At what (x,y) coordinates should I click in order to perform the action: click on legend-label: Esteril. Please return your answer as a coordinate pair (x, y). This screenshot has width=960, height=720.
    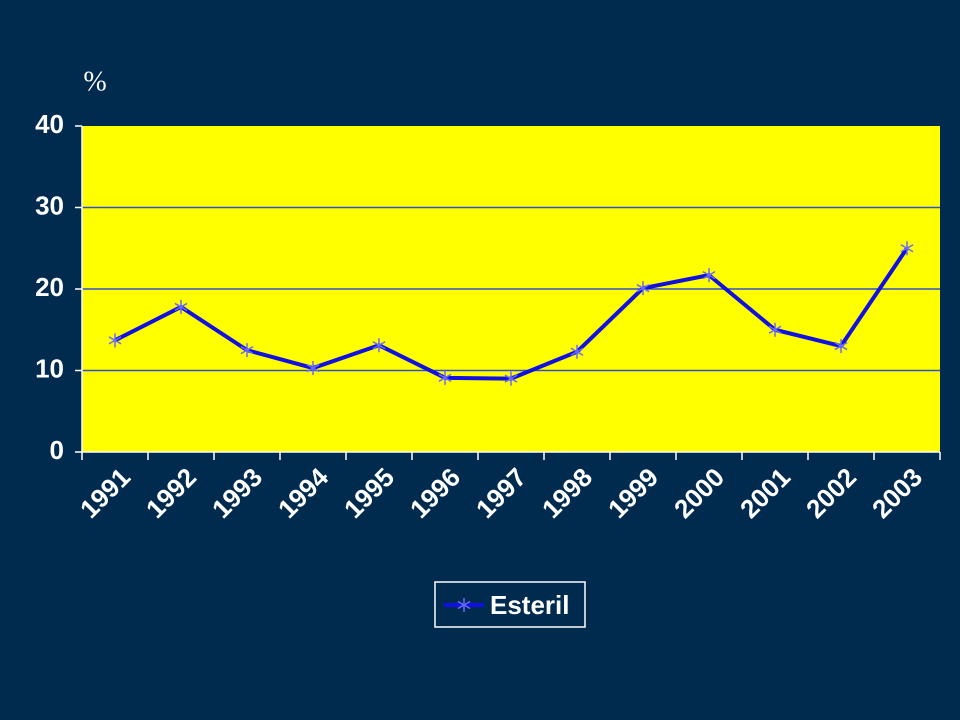
    Looking at the image, I should click on (530, 605).